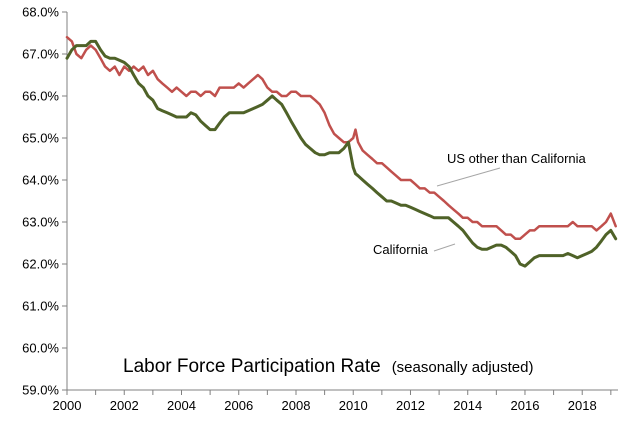 The height and width of the screenshot is (429, 641). Describe the element at coordinates (124, 405) in the screenshot. I see `x-tick-label: 2002` at that location.